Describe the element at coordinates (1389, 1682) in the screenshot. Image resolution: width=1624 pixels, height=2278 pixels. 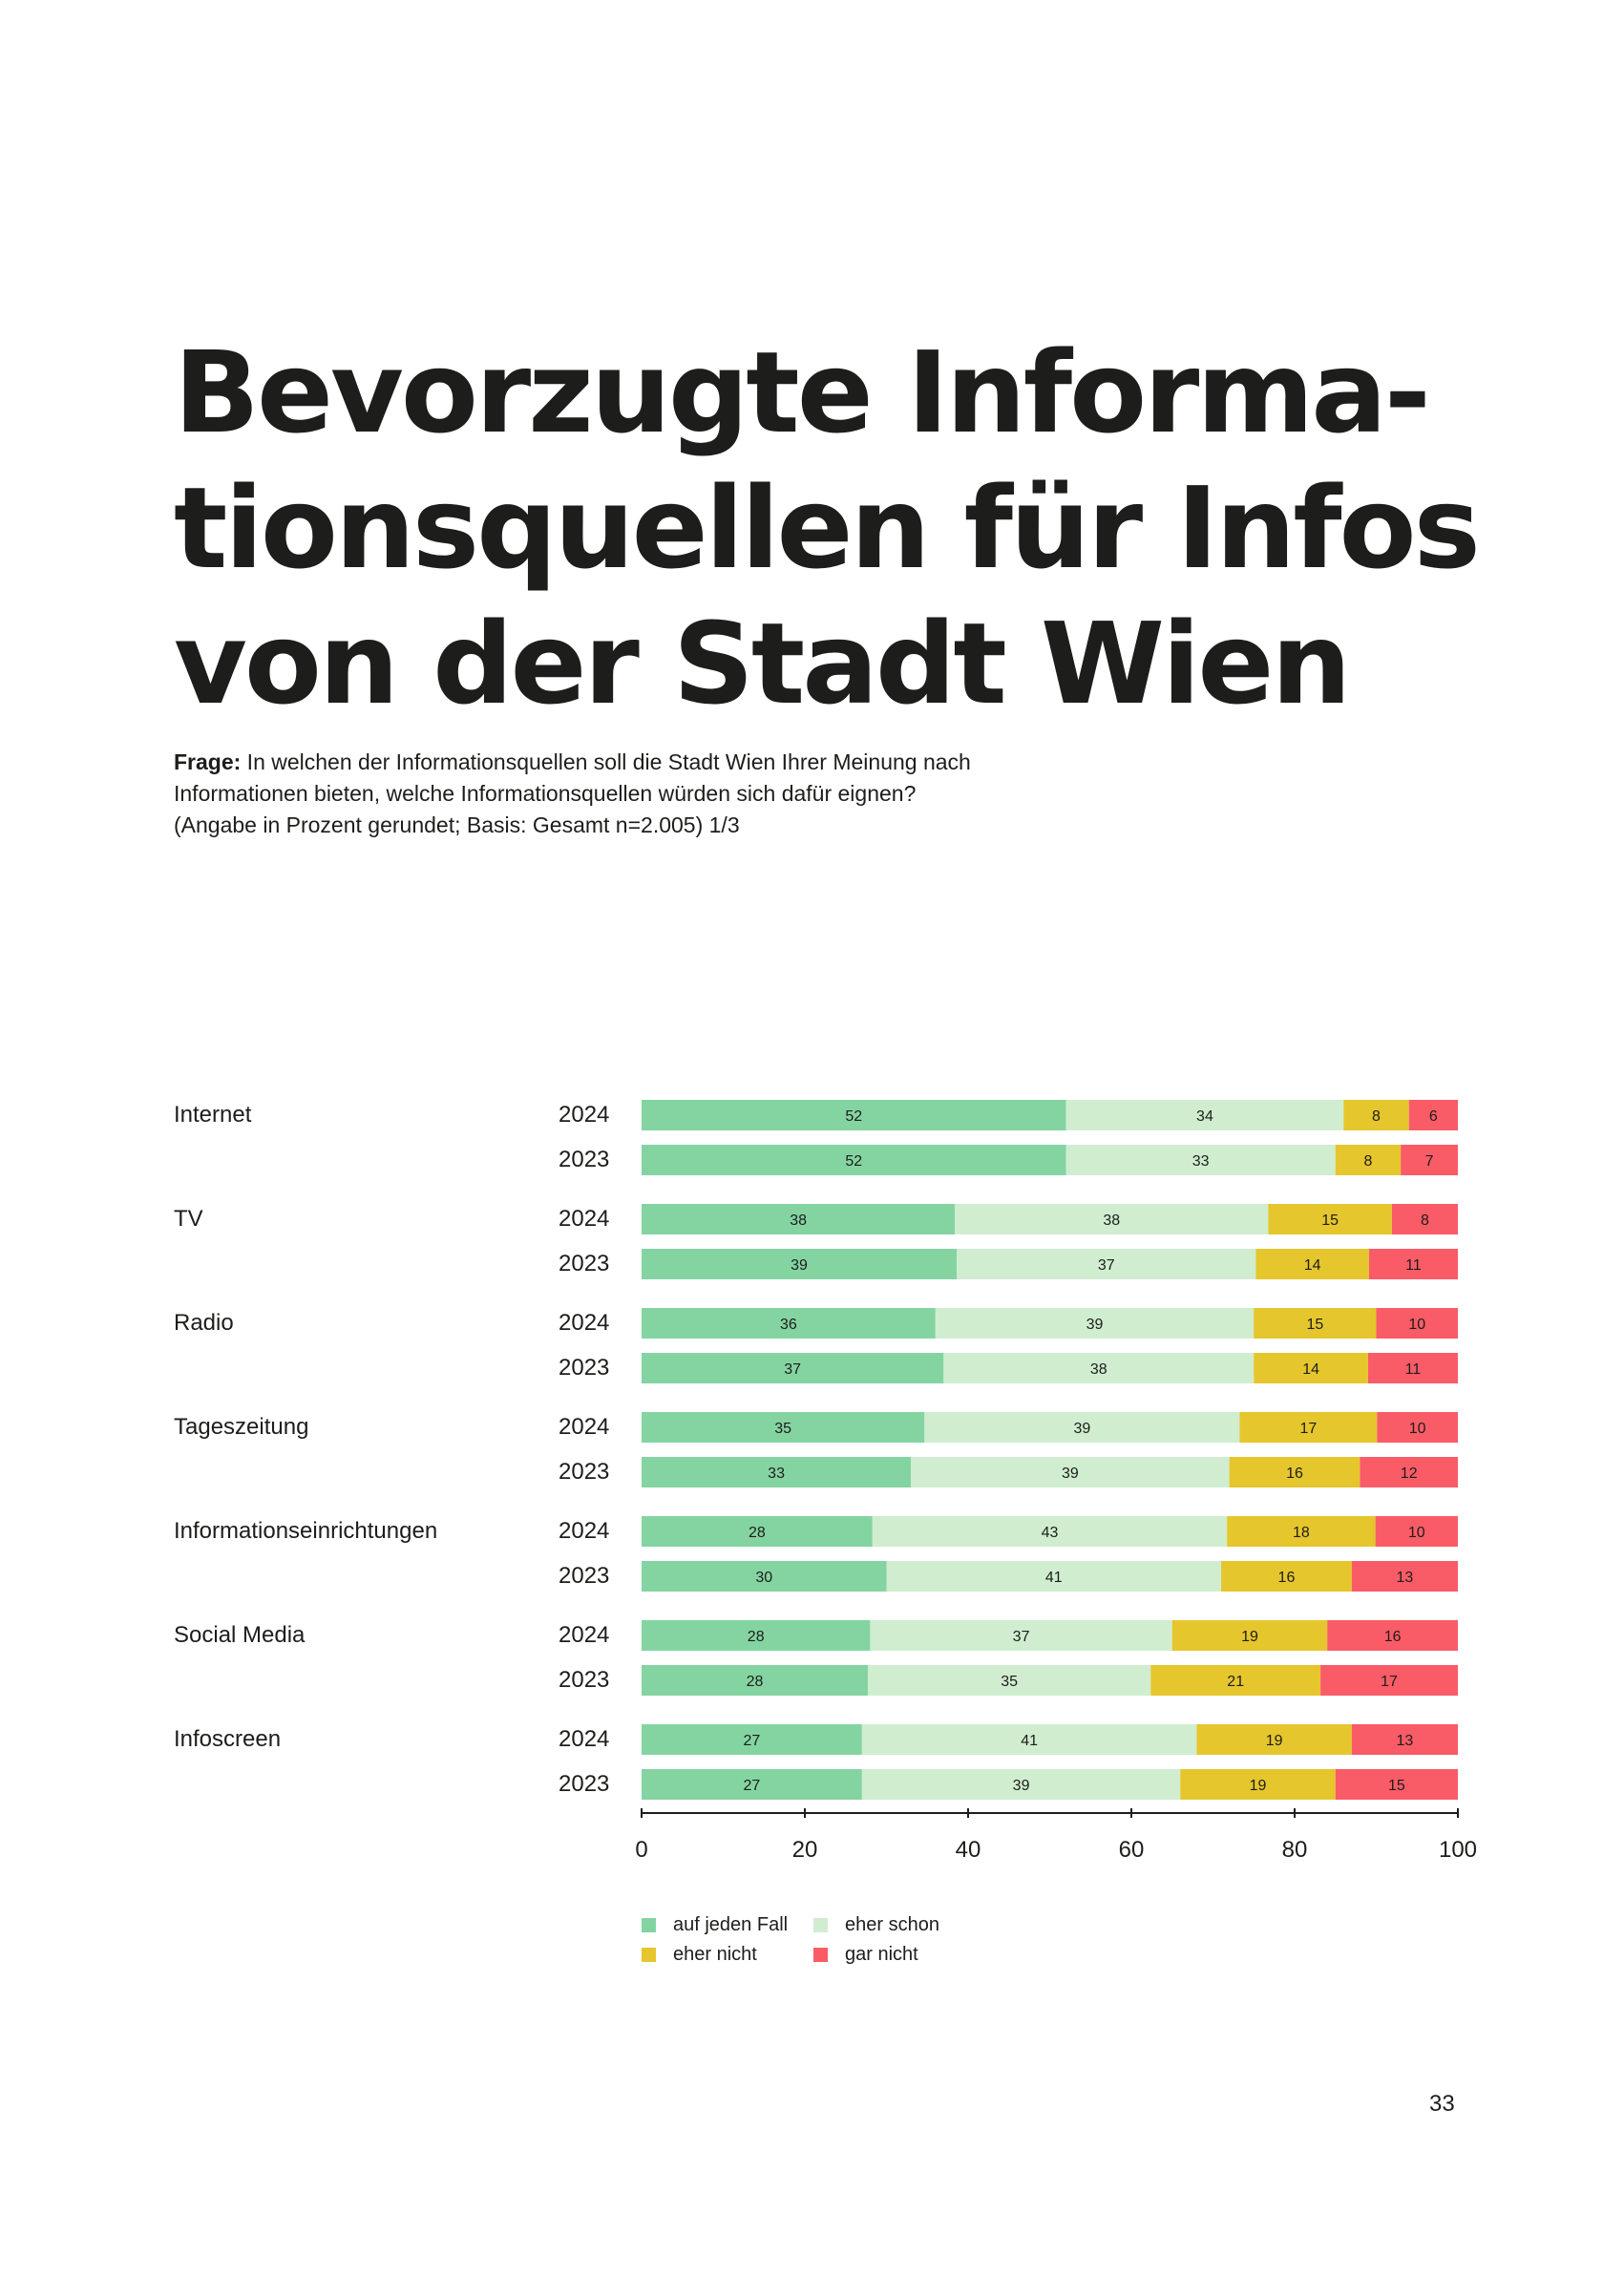
I see `data-label: 17` at that location.